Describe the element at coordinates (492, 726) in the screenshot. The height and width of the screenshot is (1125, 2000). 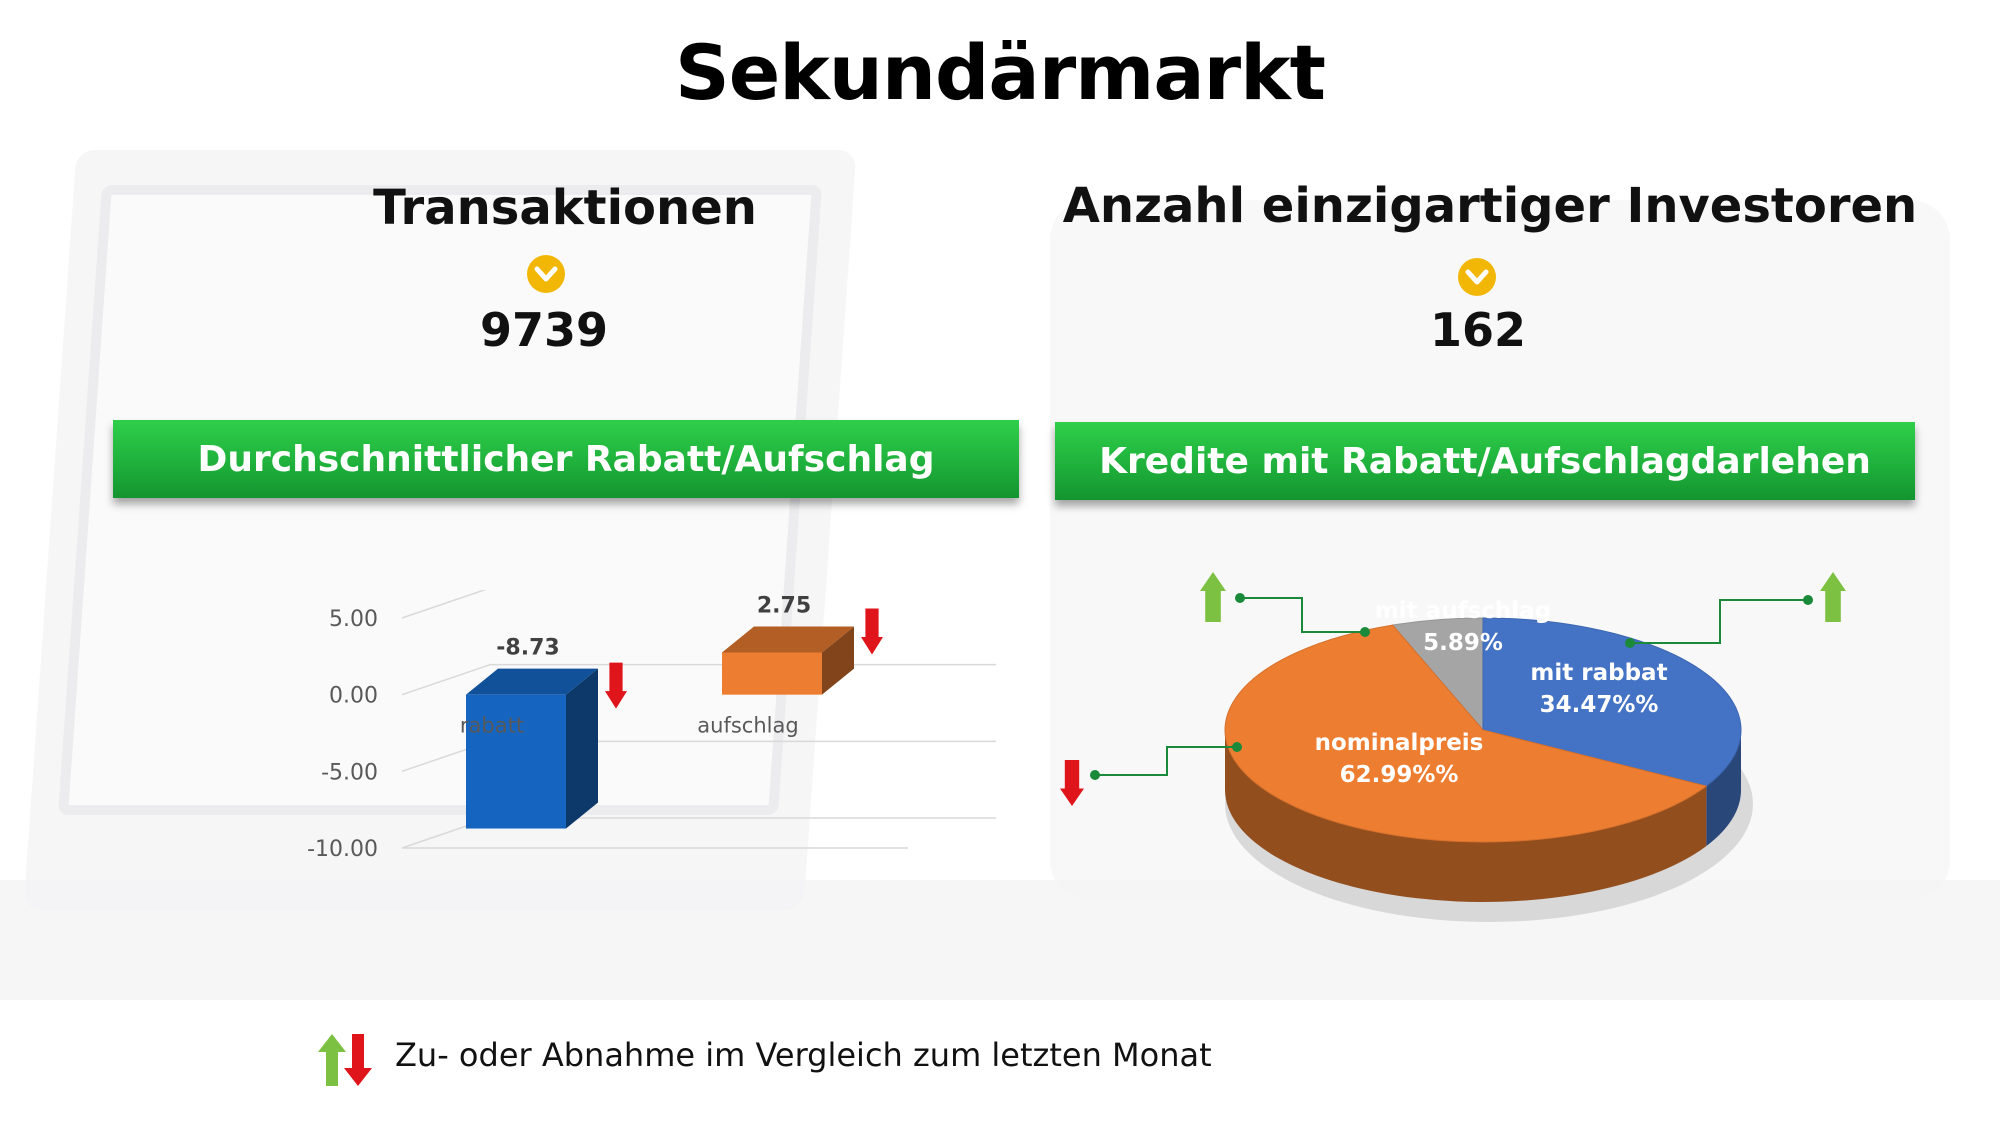
I see `x-tick-label: rabatt` at that location.